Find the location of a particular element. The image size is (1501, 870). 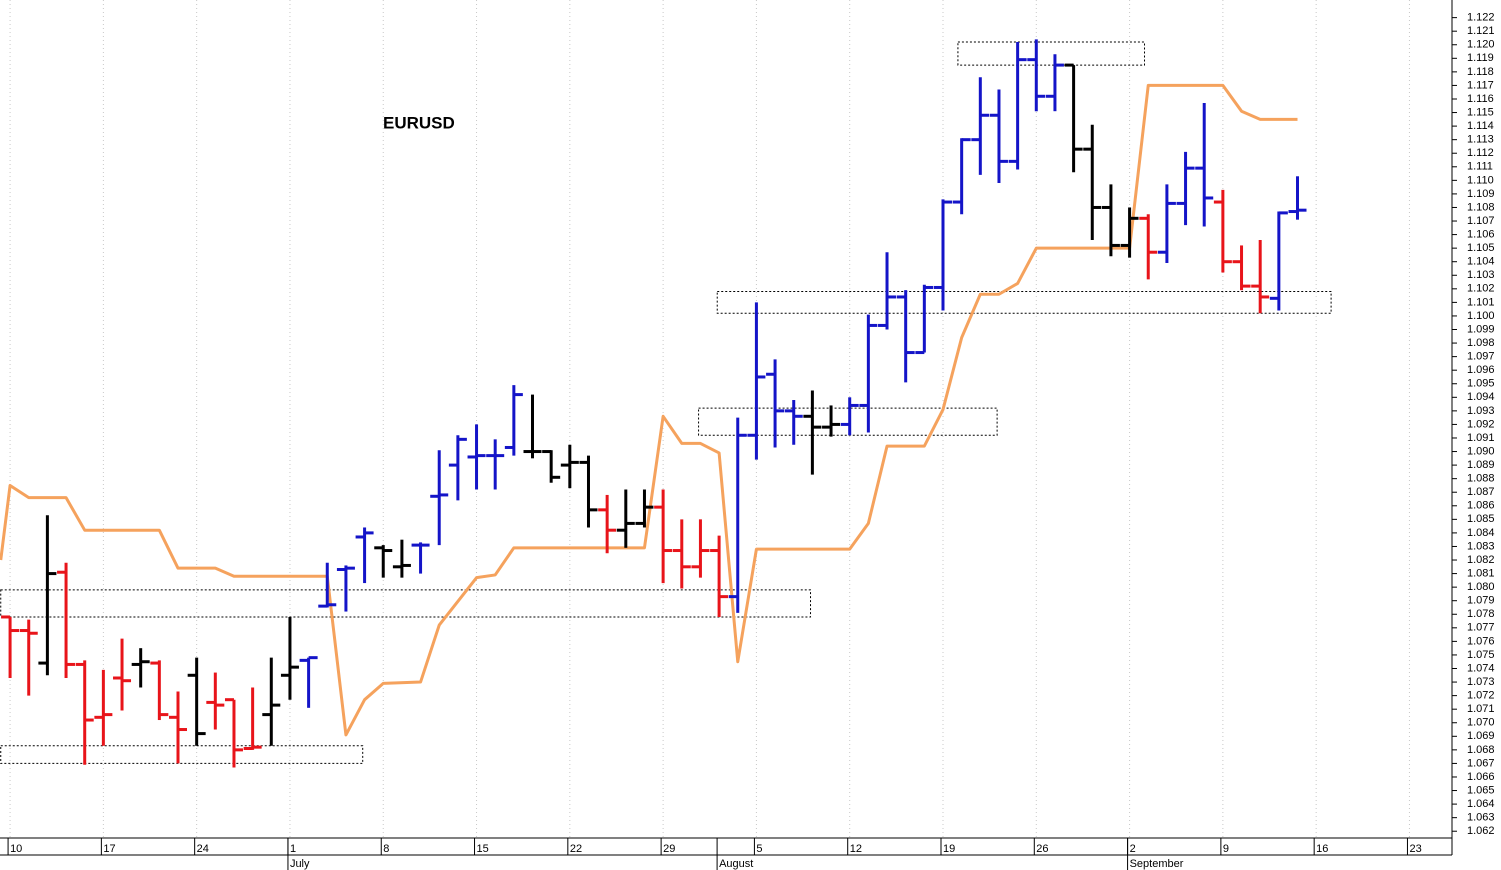

y-tick-label: 1.071 is located at coordinates (1481, 709).